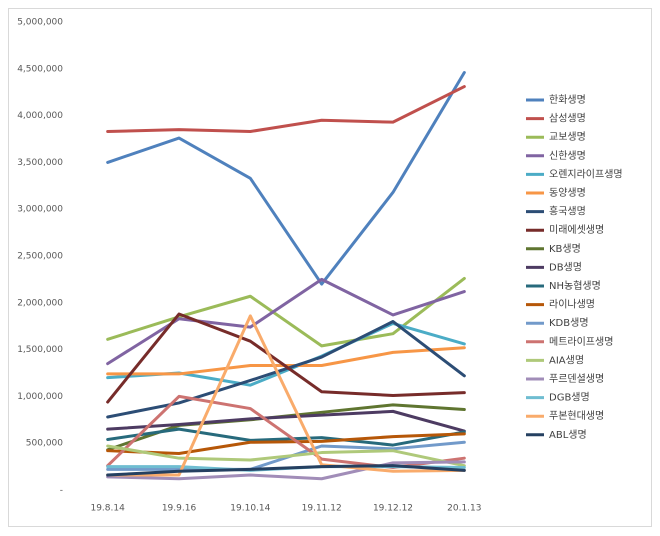 The image size is (660, 536). Describe the element at coordinates (586, 174) in the screenshot. I see `legend-label: 오렌지라이프생명` at that location.